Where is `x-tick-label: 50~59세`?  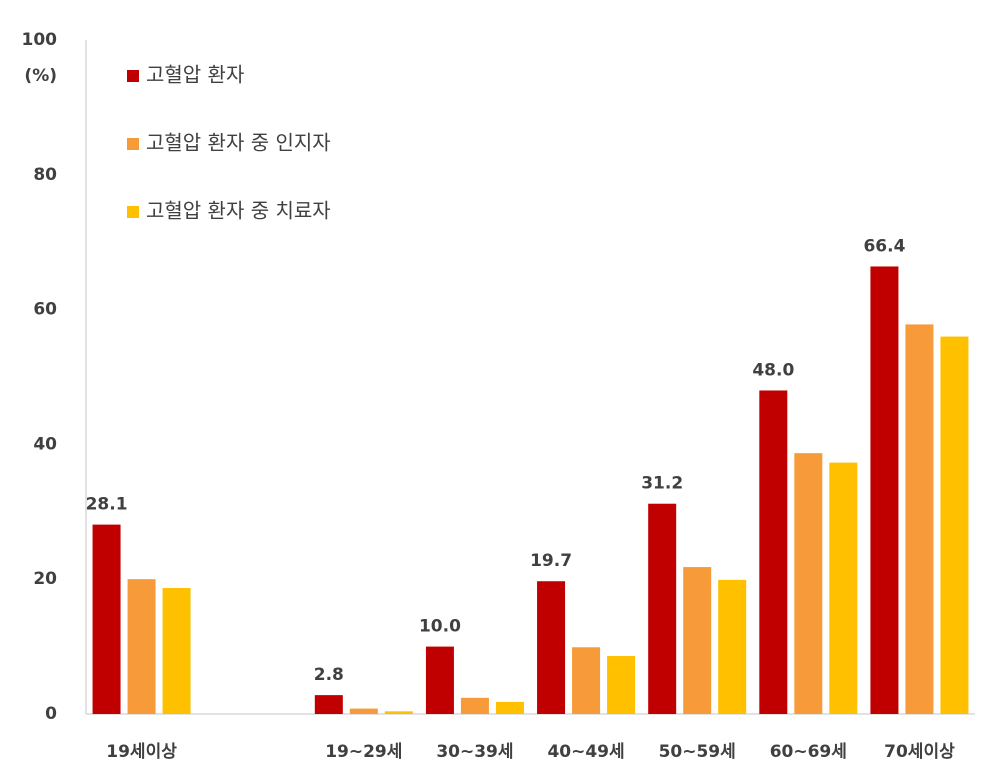
x-tick-label: 50~59세 is located at coordinates (697, 752).